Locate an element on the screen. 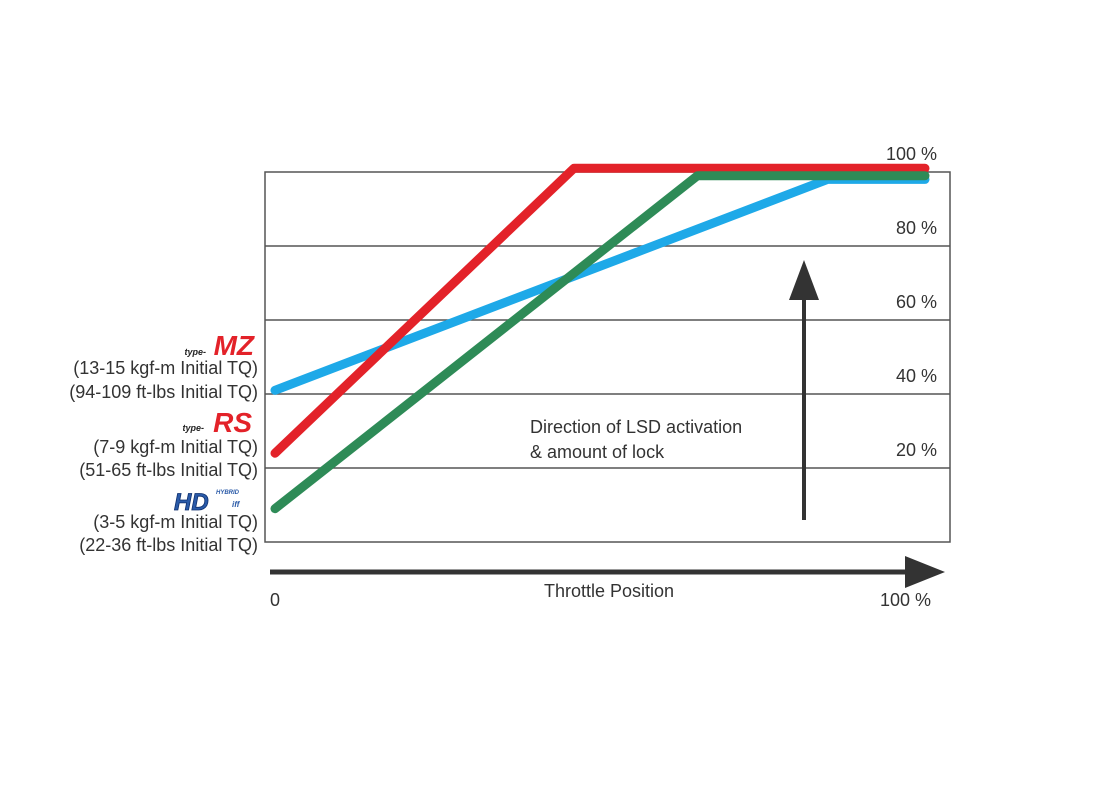 This screenshot has width=1099, height=787. rs-logo-prefix: type- is located at coordinates (193, 428).